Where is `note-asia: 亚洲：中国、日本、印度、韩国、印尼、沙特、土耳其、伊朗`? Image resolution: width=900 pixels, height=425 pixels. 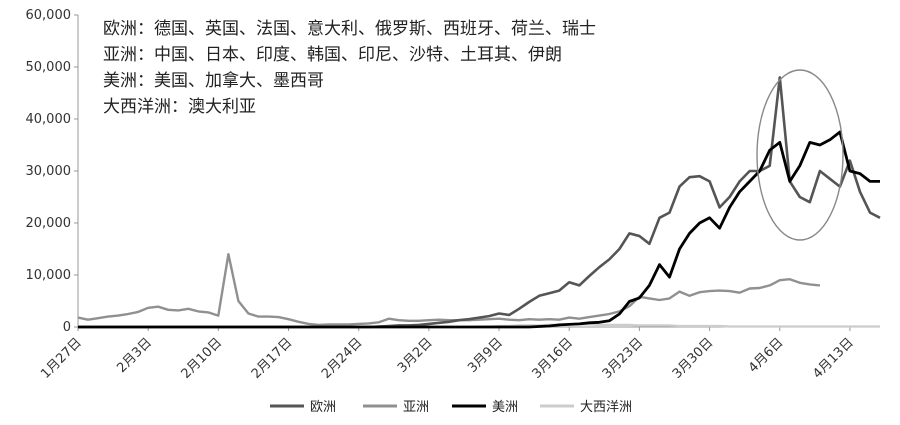
note-asia: 亚洲：中国、日本、印度、韩国、印尼、沙特、土耳其、伊朗 is located at coordinates (332, 55).